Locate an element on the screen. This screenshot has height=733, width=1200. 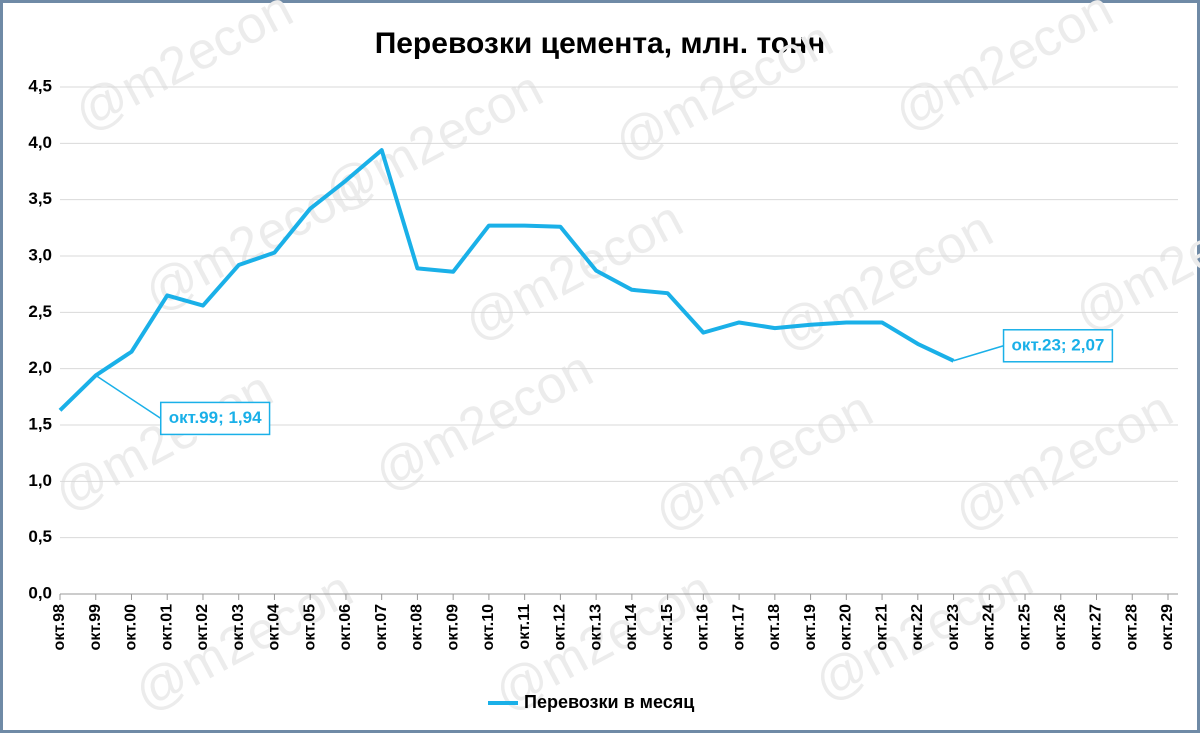
x-tick-label: окт.26 is located at coordinates (1060, 627).